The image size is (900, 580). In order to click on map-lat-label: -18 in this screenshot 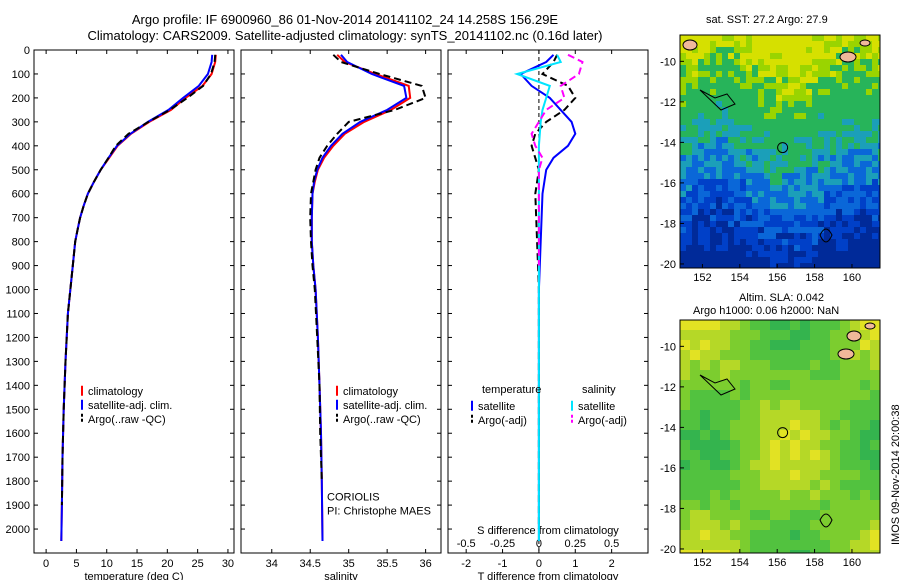, I will do `click(668, 509)`.